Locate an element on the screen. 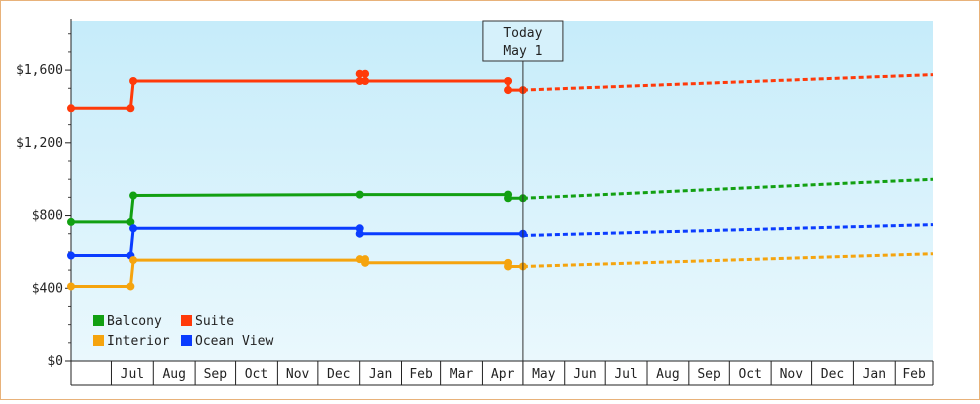 This screenshot has height=404, width=980. today-label-line1: Today is located at coordinates (522, 33).